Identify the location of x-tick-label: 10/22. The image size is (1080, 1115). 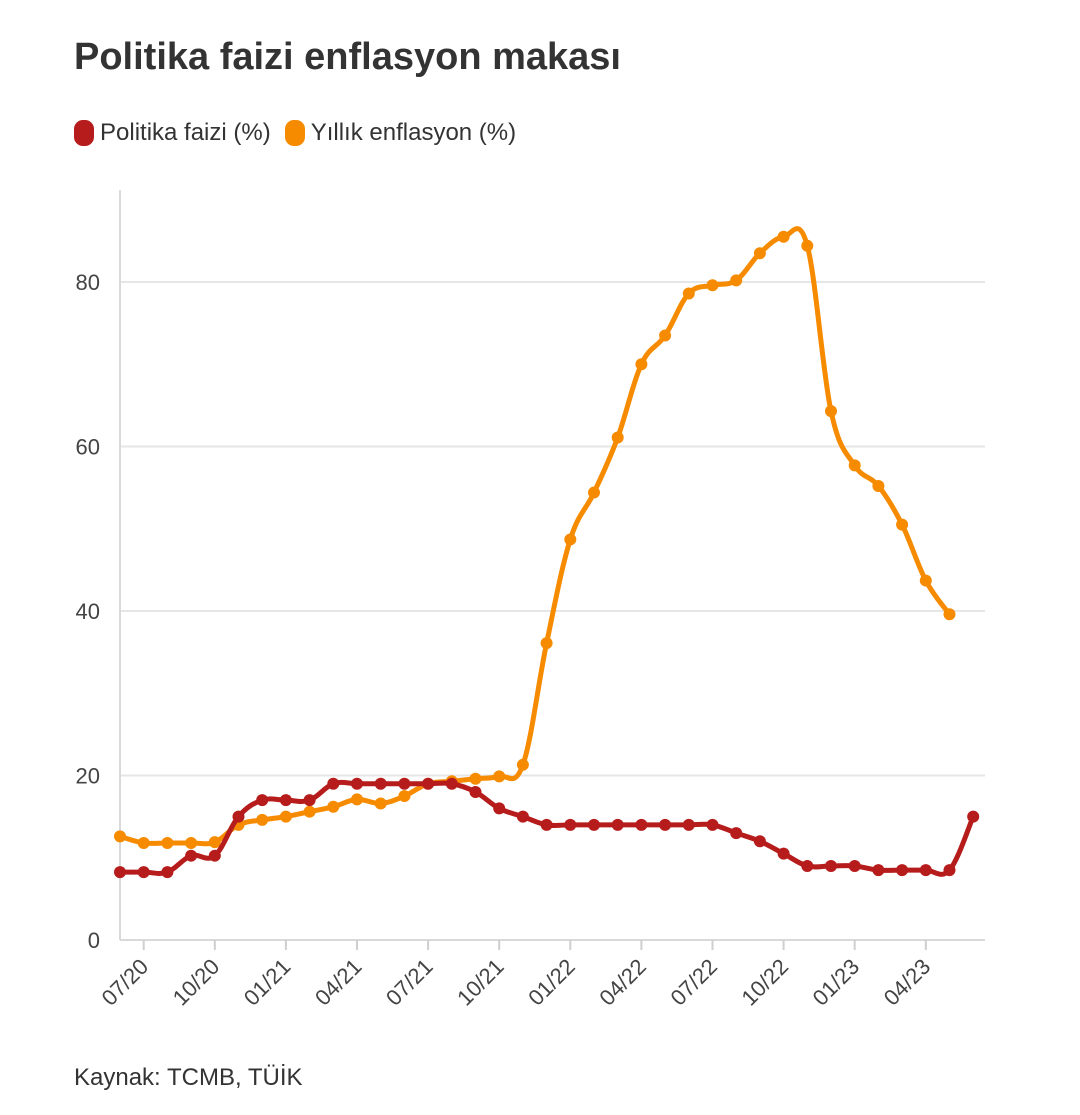
(765, 982).